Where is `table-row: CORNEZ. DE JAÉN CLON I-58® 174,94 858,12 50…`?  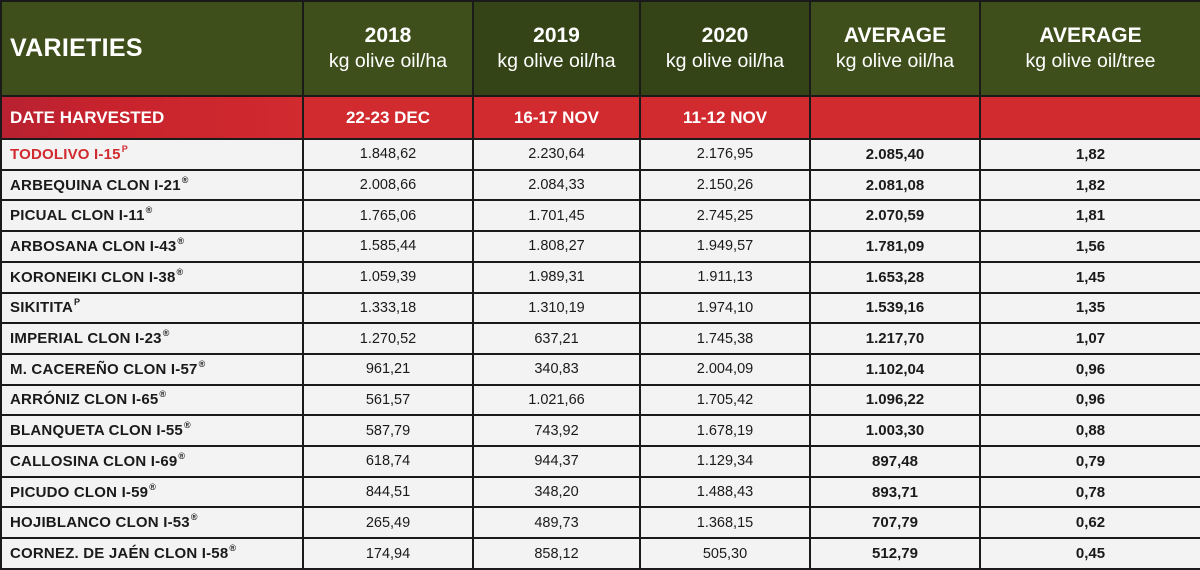 table-row: CORNEZ. DE JAÉN CLON I-58® 174,94 858,12 50… is located at coordinates (600, 553).